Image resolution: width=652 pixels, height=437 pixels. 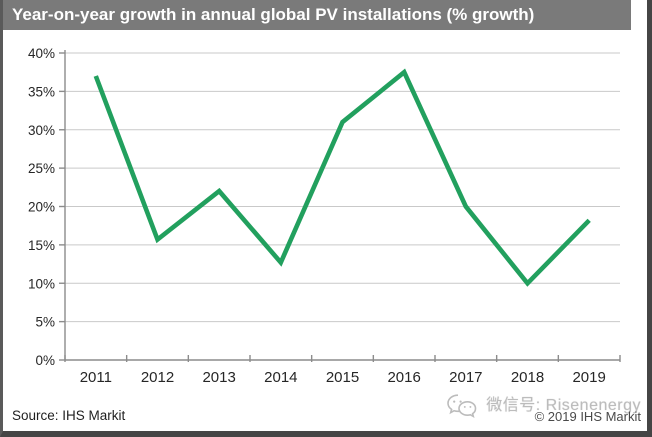 I want to click on svg-text: 2013, so click(x=218, y=377).